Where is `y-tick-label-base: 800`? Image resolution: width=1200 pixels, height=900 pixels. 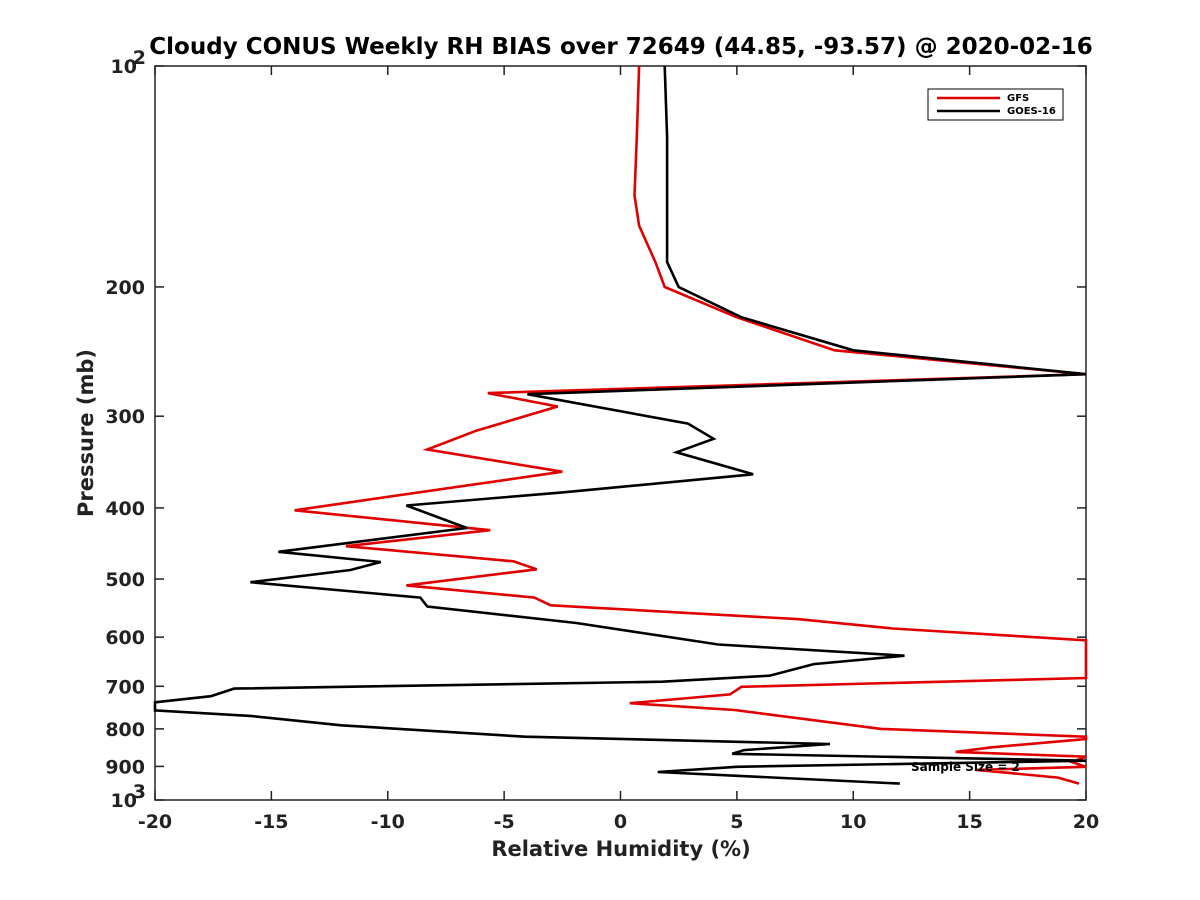 y-tick-label-base: 800 is located at coordinates (125, 730).